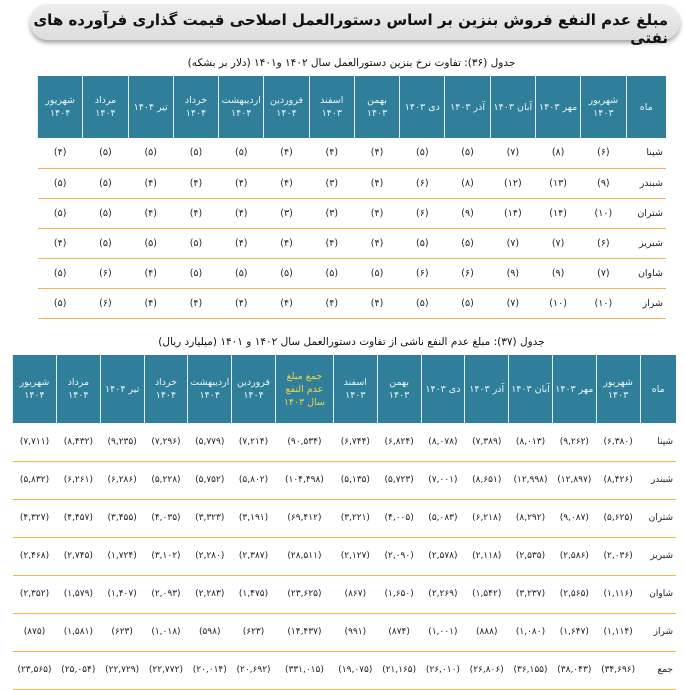 This screenshot has height=690, width=685. Describe the element at coordinates (304, 480) in the screenshot. I see `table-cell: (۱۰۴,۴۹۸)` at that location.